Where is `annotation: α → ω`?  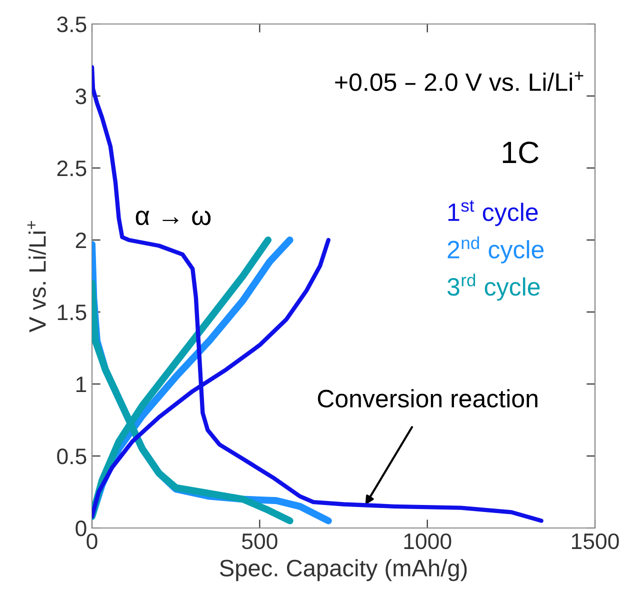
annotation: α → ω is located at coordinates (173, 218).